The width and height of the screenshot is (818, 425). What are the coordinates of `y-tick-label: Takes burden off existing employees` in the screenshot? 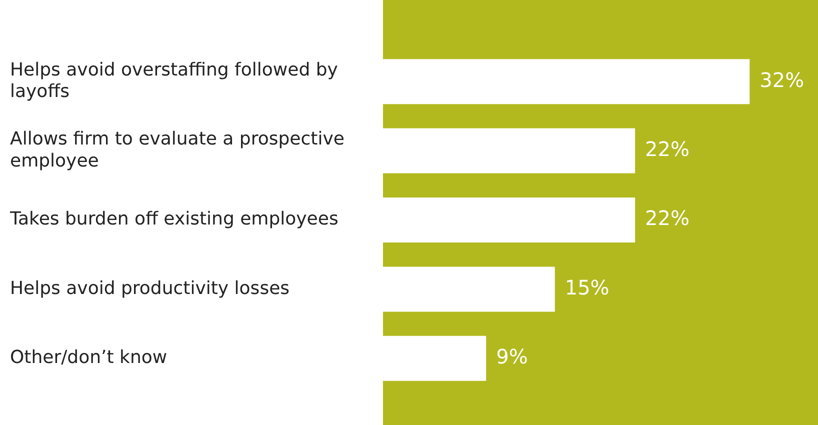 It's located at (173, 219).